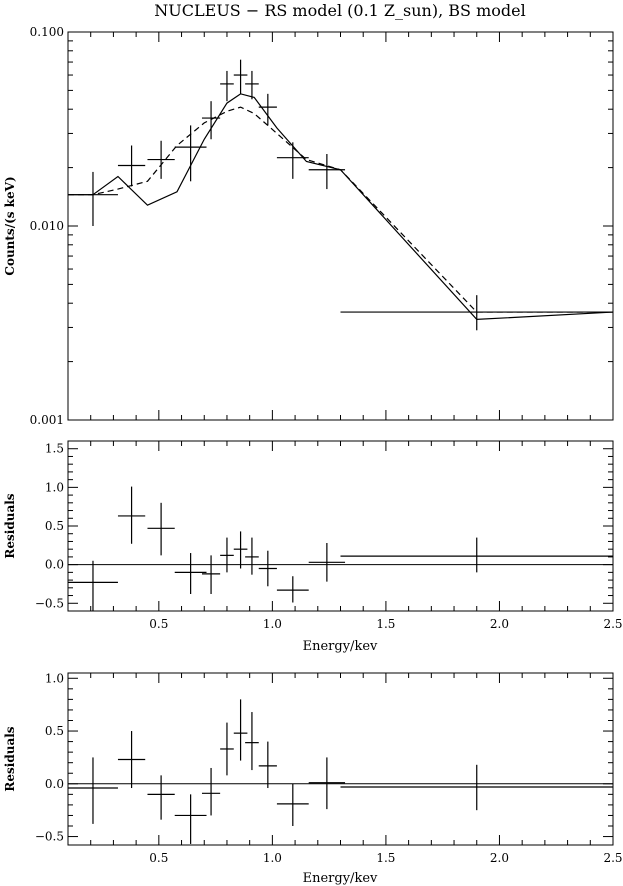 The height and width of the screenshot is (886, 623). Describe the element at coordinates (339, 10) in the screenshot. I see `chart-title: NUCLEUS − RS model (0.1 Z_sun), BS model` at that location.